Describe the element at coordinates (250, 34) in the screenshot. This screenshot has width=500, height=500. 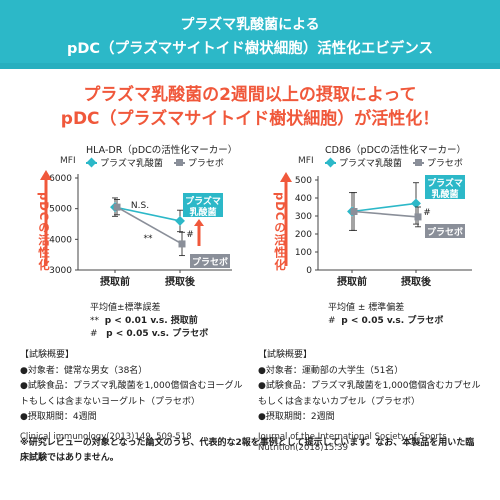
I see `header-banner: プラズマ乳酸菌による pDC（プラズマサイトイド樹状細胞）活性化エビデンス` at that location.